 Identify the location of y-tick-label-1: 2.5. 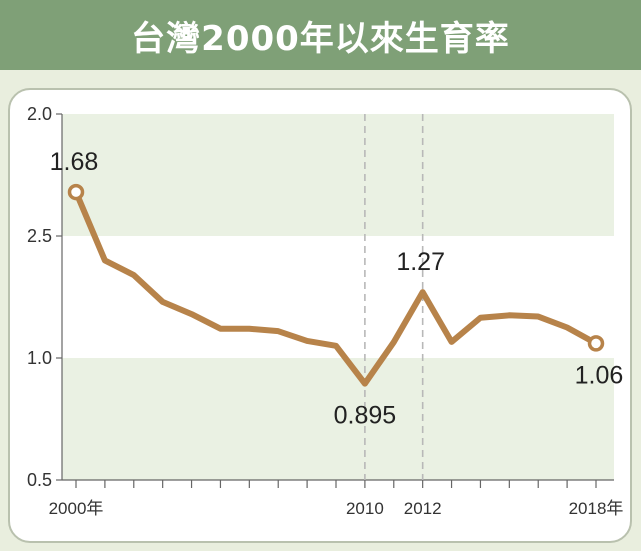
(39, 236).